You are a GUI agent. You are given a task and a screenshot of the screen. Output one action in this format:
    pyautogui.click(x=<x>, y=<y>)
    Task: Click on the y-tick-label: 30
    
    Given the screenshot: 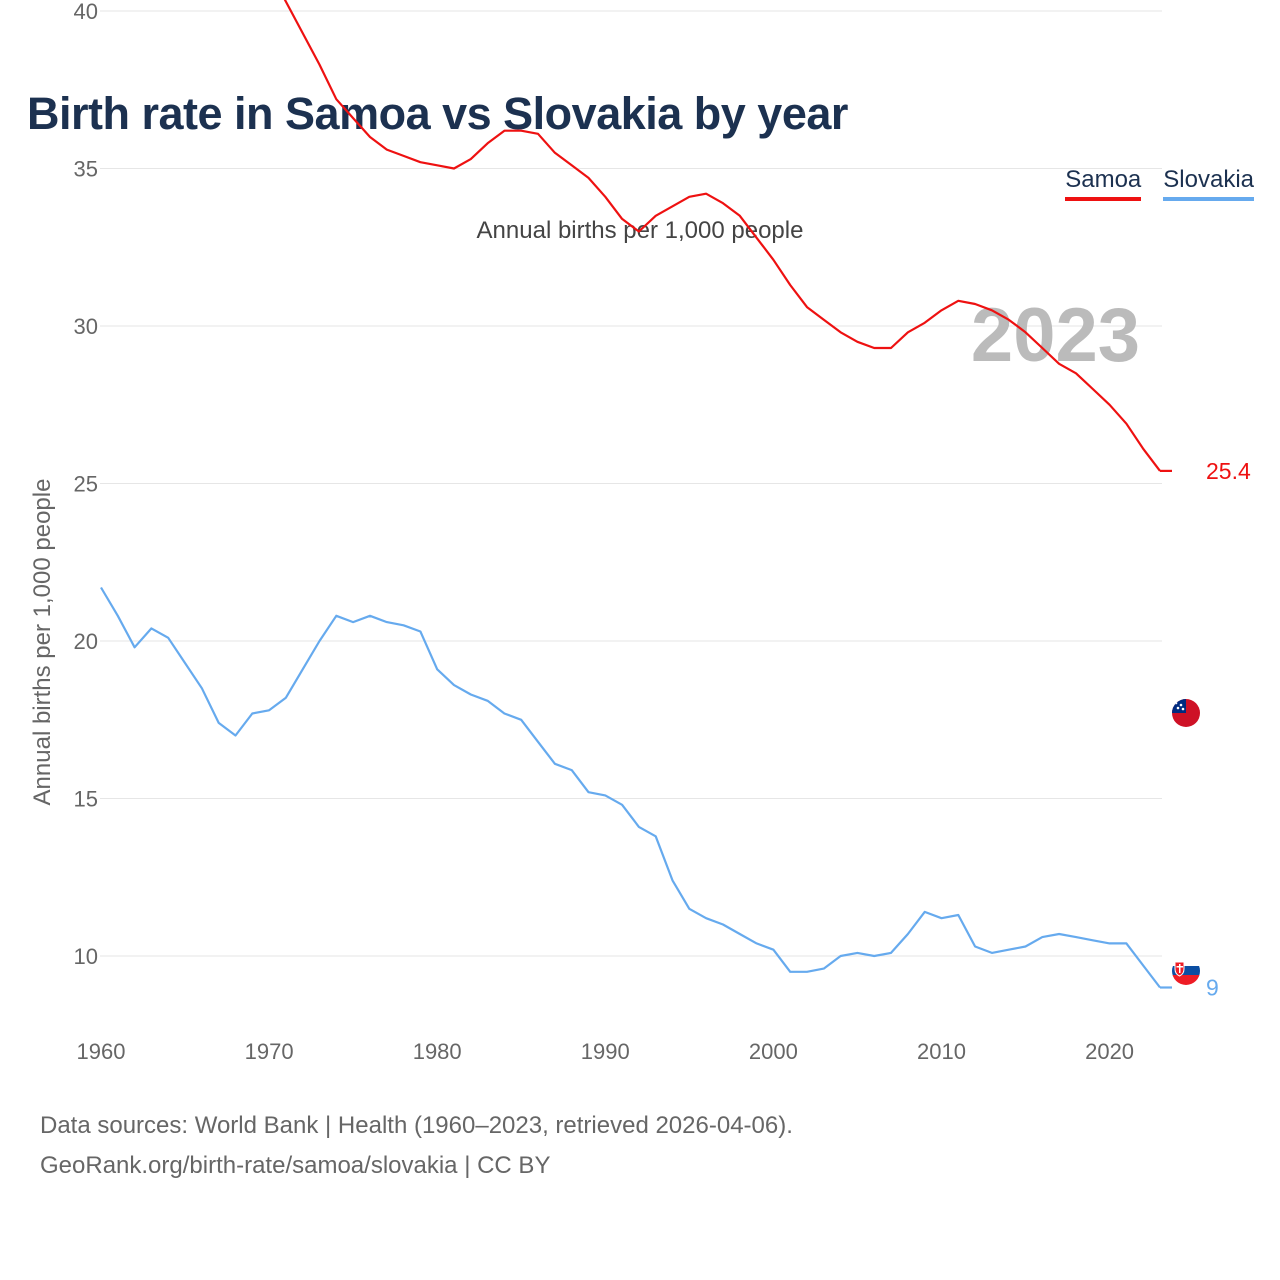 What is the action you would take?
    pyautogui.click(x=86, y=326)
    